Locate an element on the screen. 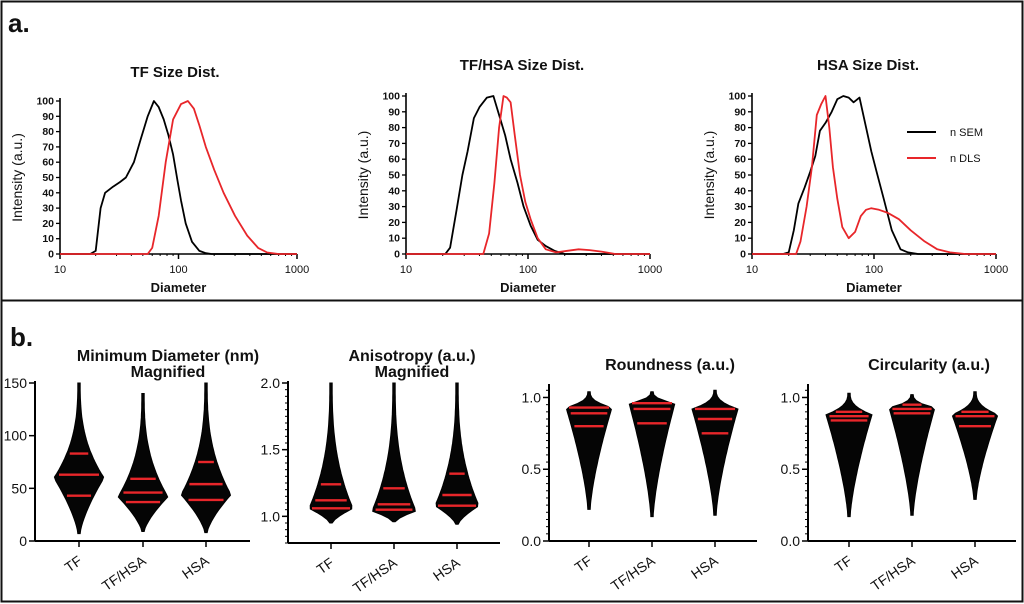 This screenshot has width=1024, height=604. chart-title: TF/HSA Size Dist. is located at coordinates (522, 65).